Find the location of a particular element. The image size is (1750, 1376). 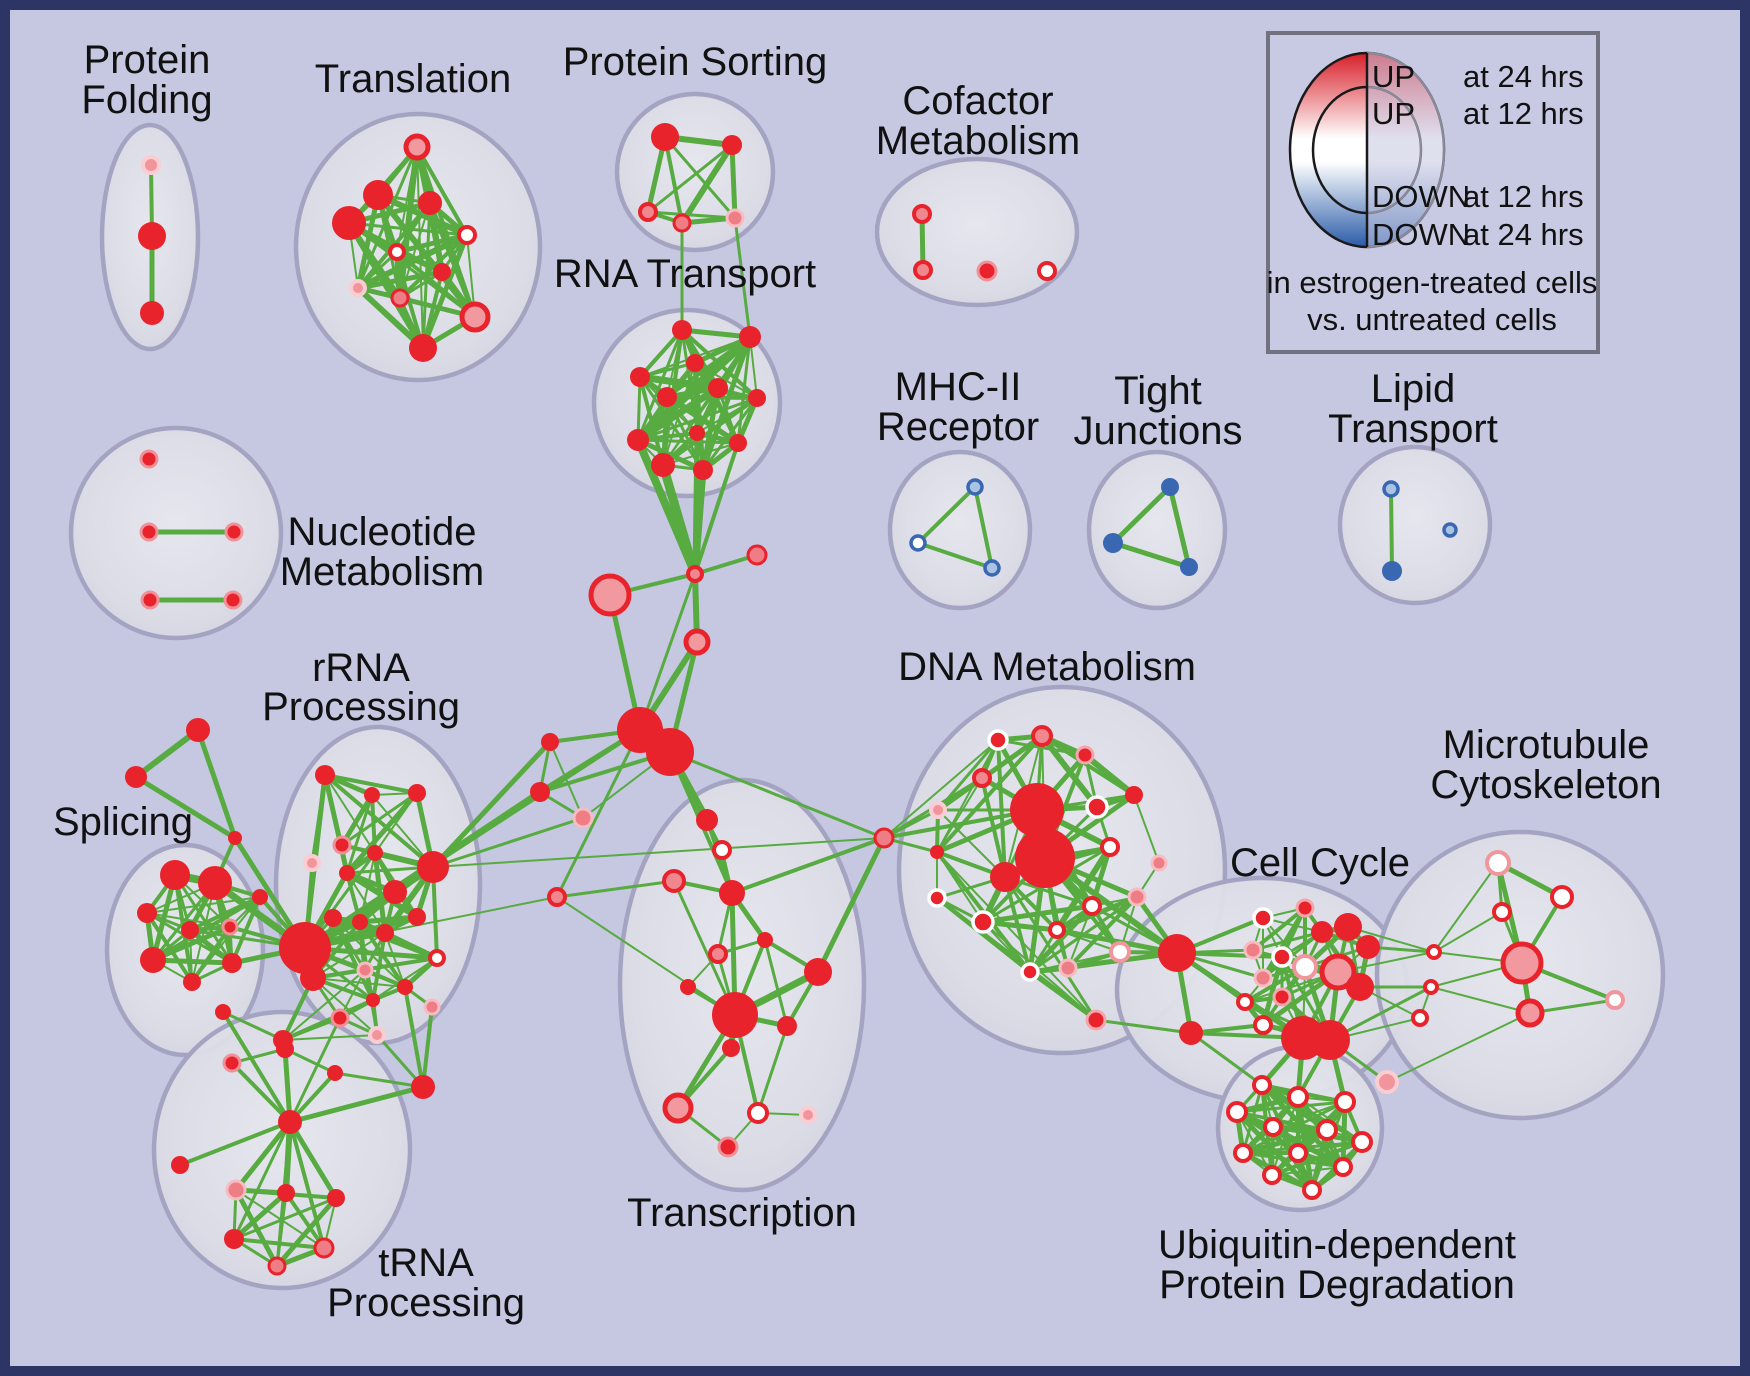

network-node-k8 is located at coordinates (277, 1266).